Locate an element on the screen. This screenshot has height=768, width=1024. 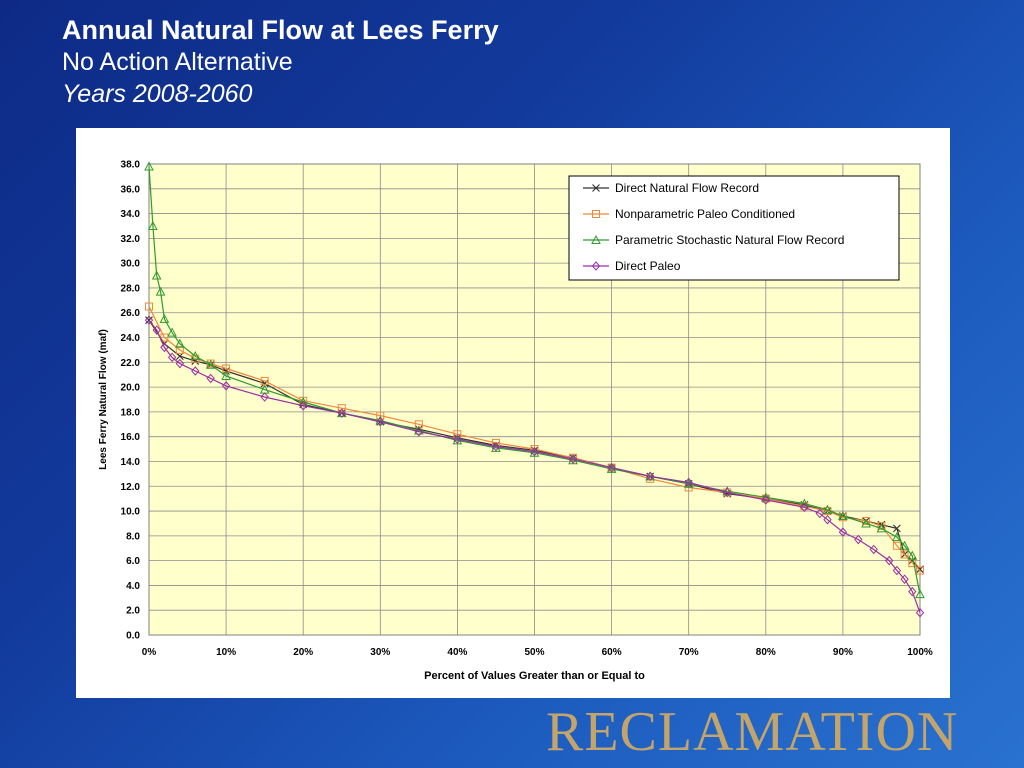
y-tick-label-18: 36.0 is located at coordinates (131, 189).